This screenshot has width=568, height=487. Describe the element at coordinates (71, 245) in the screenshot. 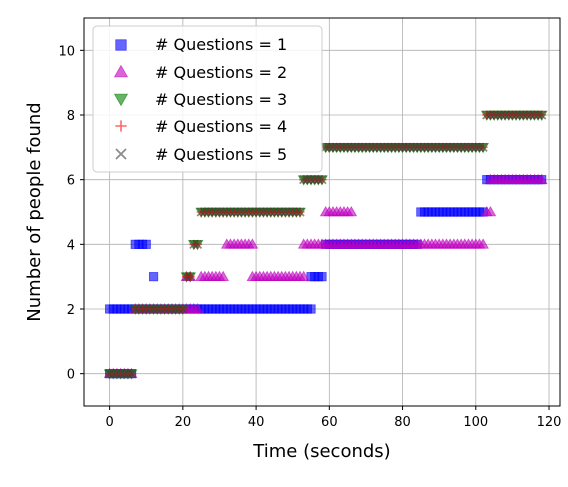

I see `y-tick-label: 4` at that location.